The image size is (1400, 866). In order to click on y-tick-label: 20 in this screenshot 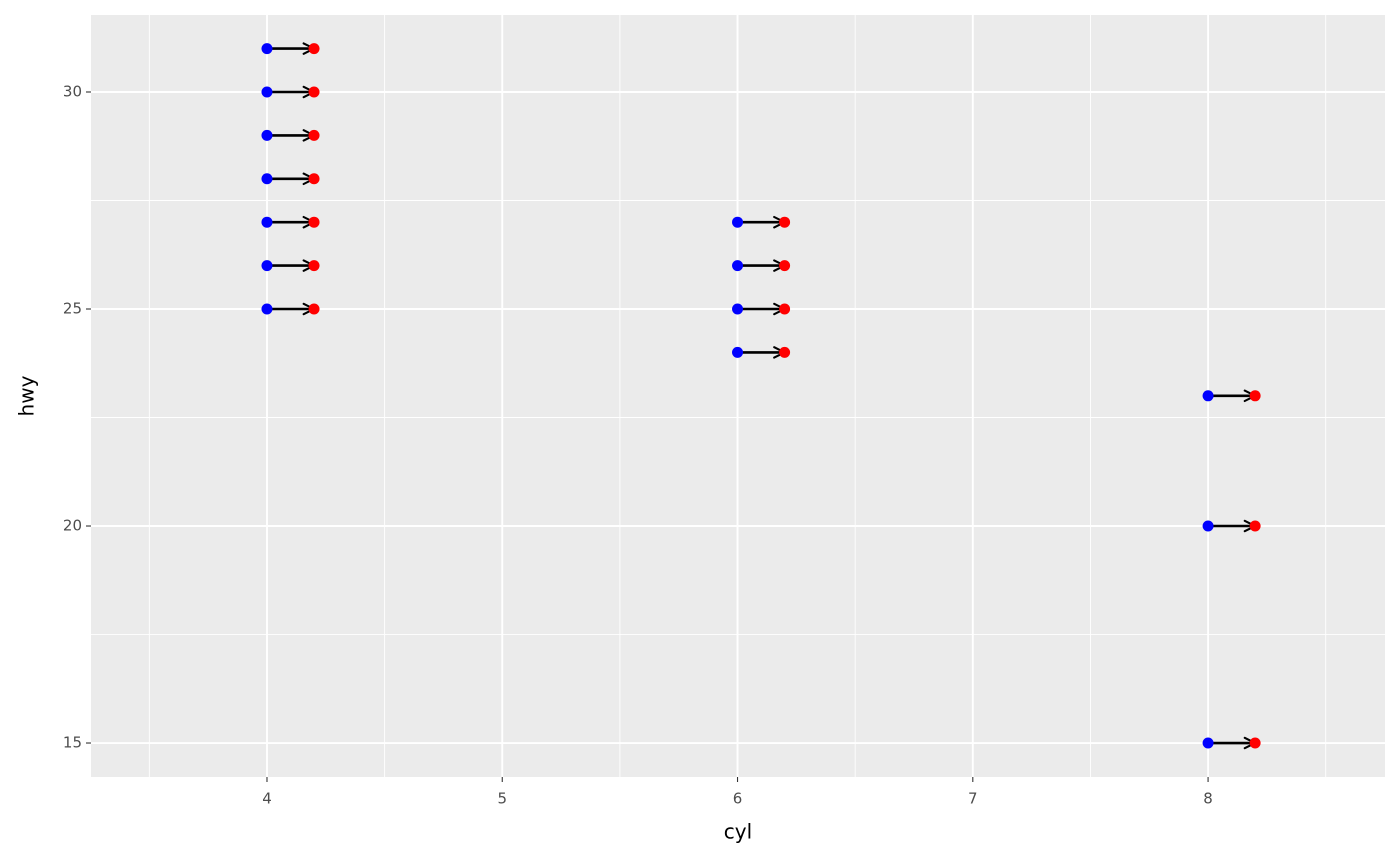, I will do `click(72, 526)`.